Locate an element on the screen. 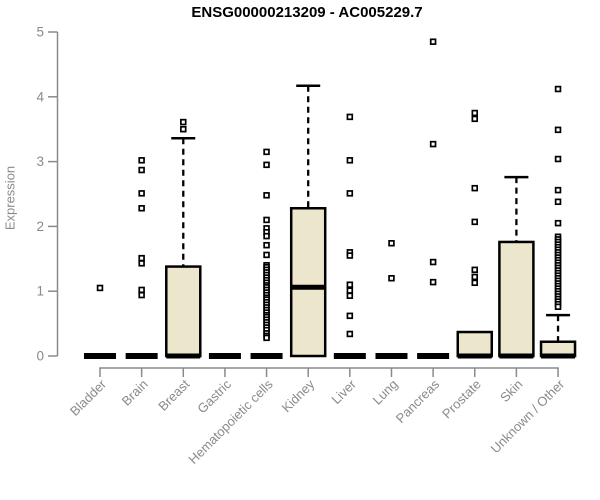 Image resolution: width=600 pixels, height=500 pixels. x-tick-label: Prostate is located at coordinates (461, 399).